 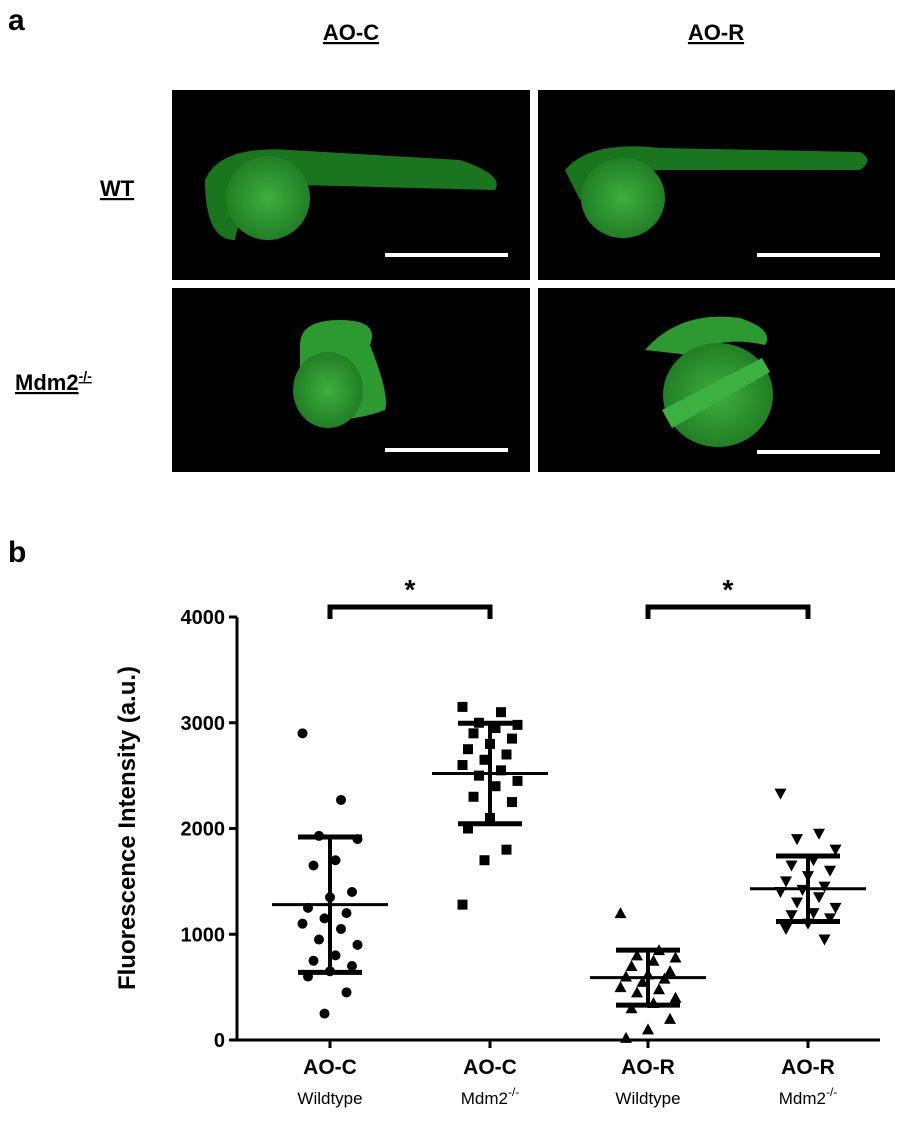 I want to click on row-header: WT, so click(x=117, y=188).